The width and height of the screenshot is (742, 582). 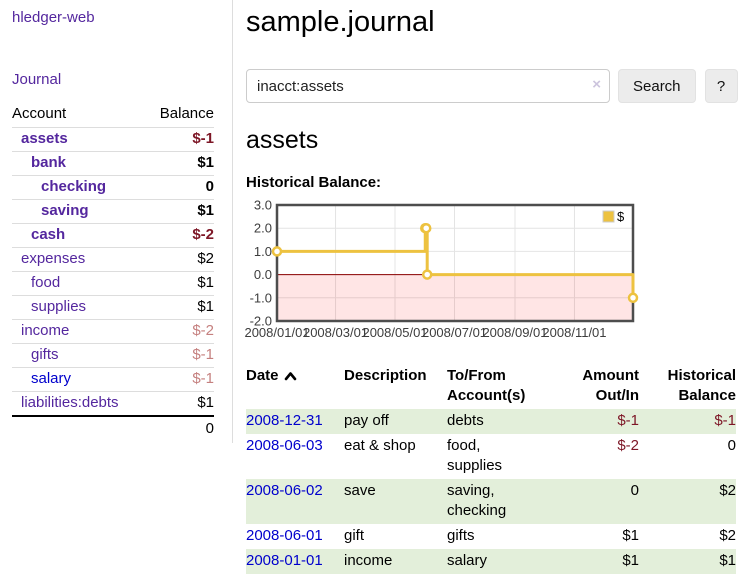 I want to click on search-input, so click(x=428, y=86).